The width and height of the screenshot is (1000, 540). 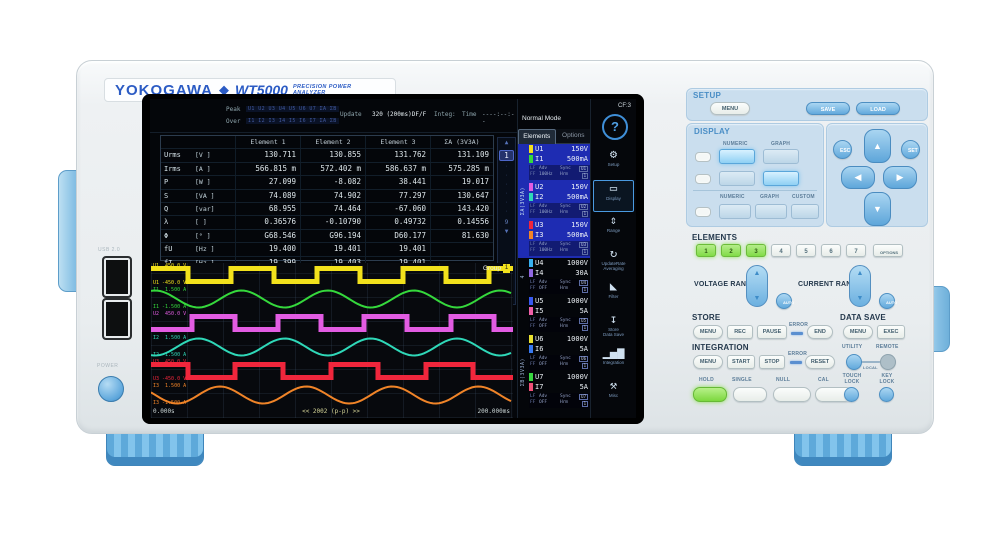 I want to click on touch-lock-button, so click(x=851, y=394).